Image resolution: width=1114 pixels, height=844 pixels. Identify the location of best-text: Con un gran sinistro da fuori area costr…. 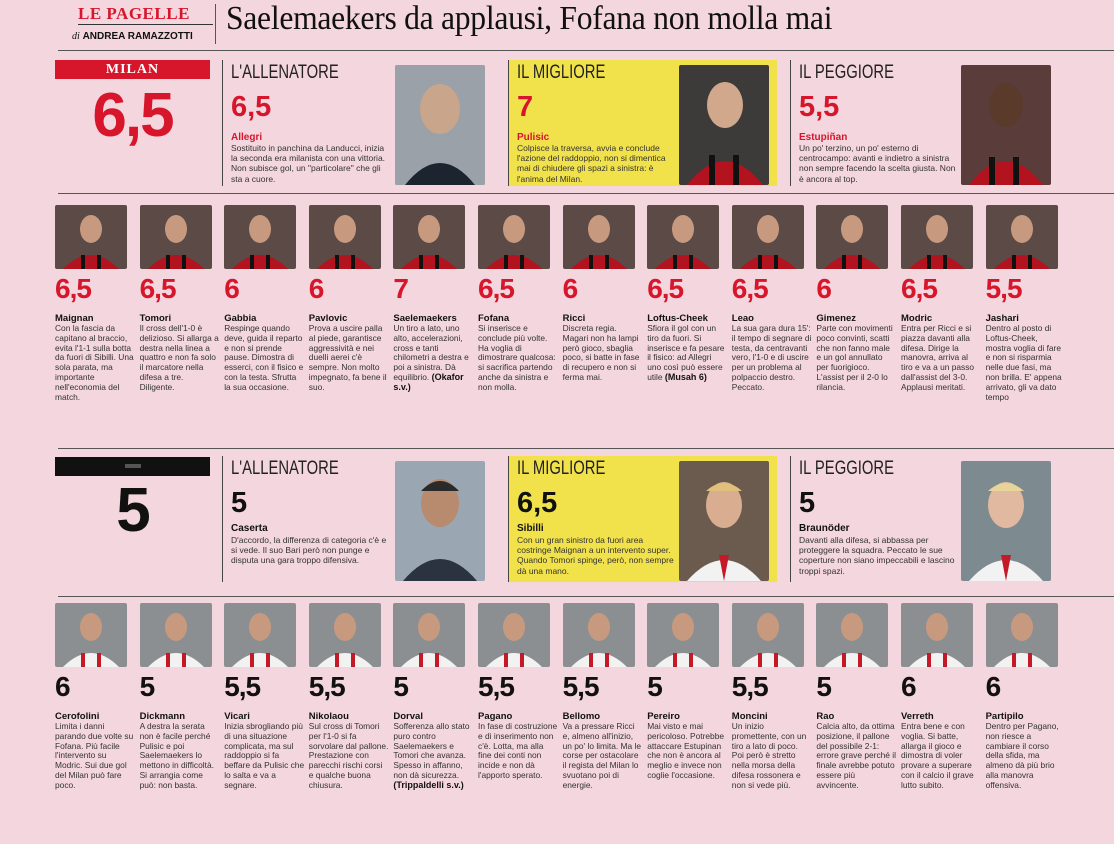
(595, 555).